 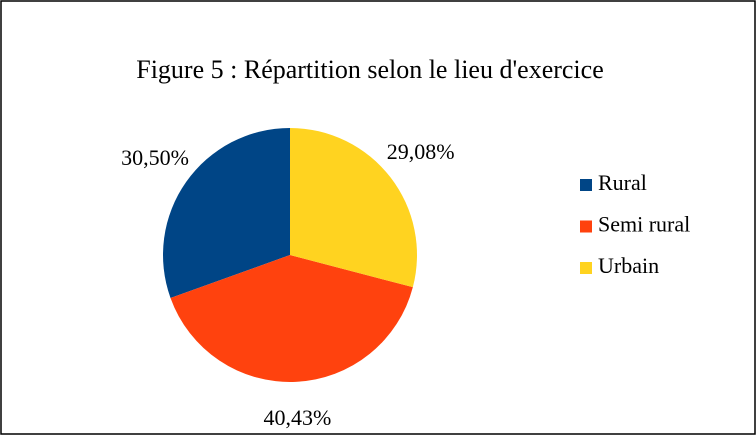 What do you see at coordinates (644, 224) in the screenshot?
I see `legend-label: Semi rural` at bounding box center [644, 224].